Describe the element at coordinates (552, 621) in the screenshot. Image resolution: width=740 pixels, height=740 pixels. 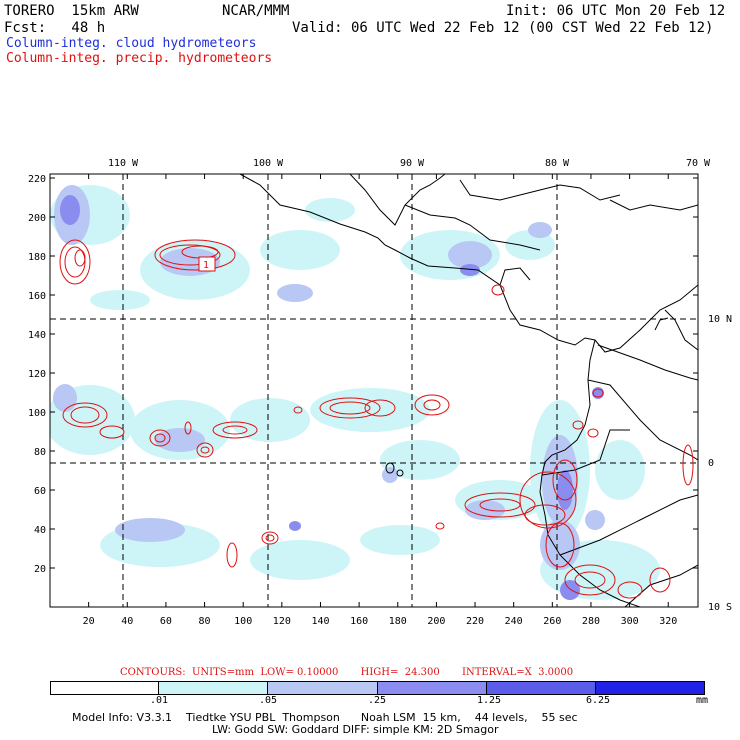
I see `x-tick-label: 260` at that location.